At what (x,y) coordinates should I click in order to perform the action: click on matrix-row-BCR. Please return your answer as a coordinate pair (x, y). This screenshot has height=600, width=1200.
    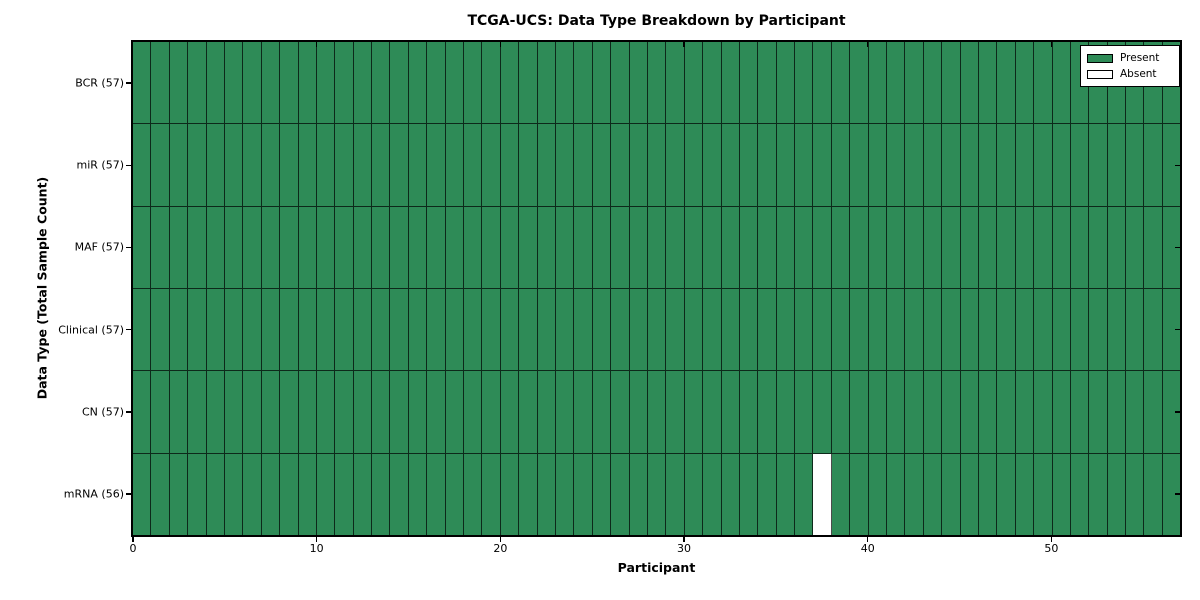
    Looking at the image, I should click on (657, 83).